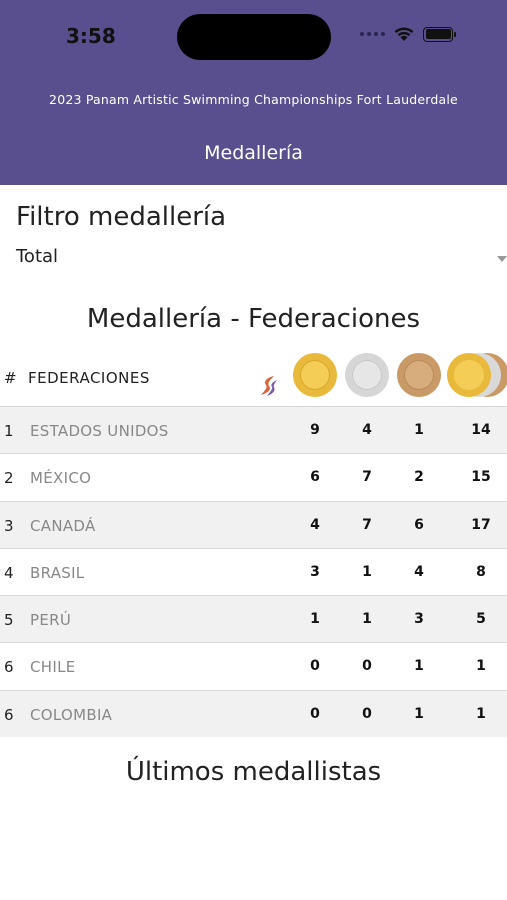 Image resolution: width=507 pixels, height=900 pixels. Describe the element at coordinates (89, 378) in the screenshot. I see `federation-column-header: FEDERACIONES` at that location.